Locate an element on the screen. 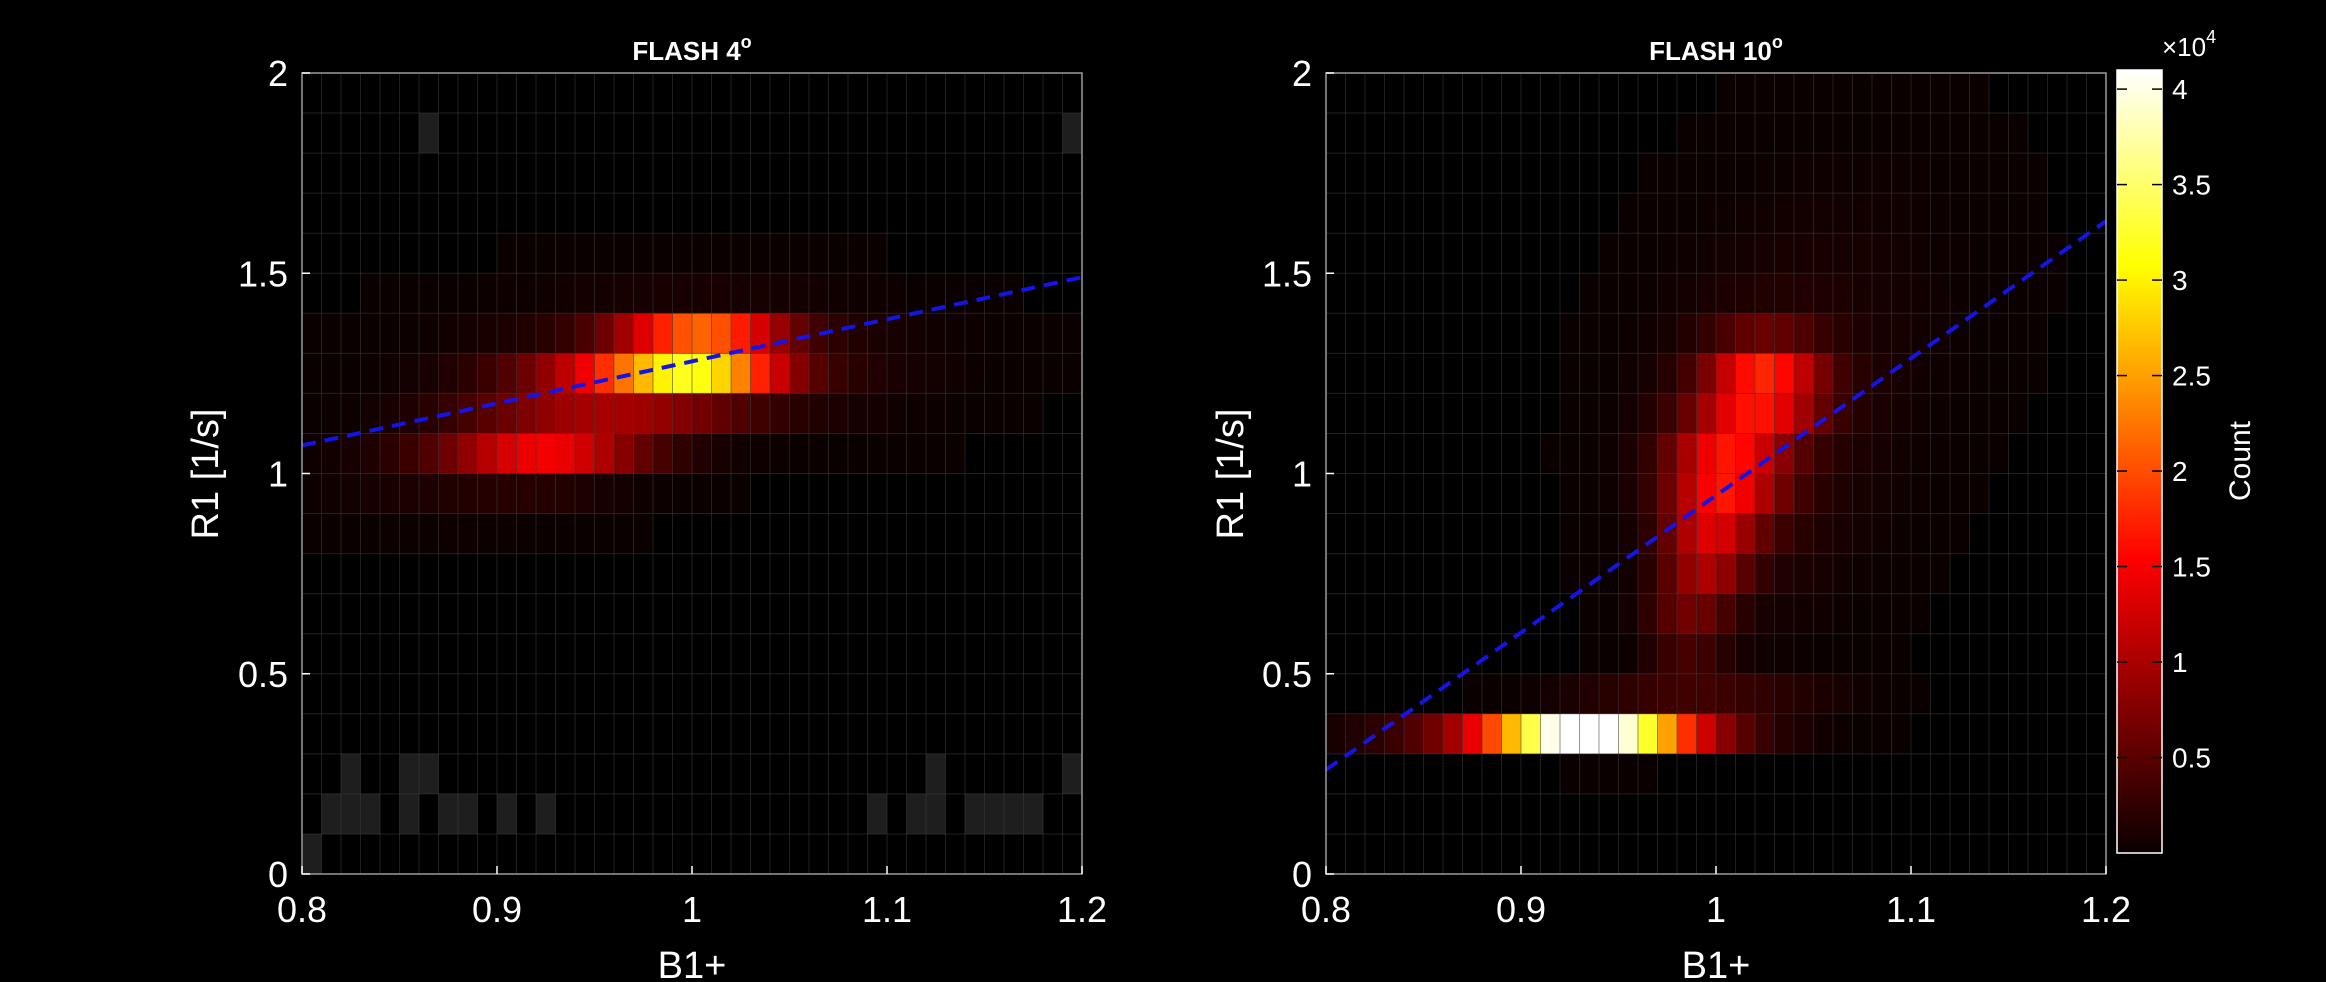  y-tick-label: 0 is located at coordinates (1302, 874).